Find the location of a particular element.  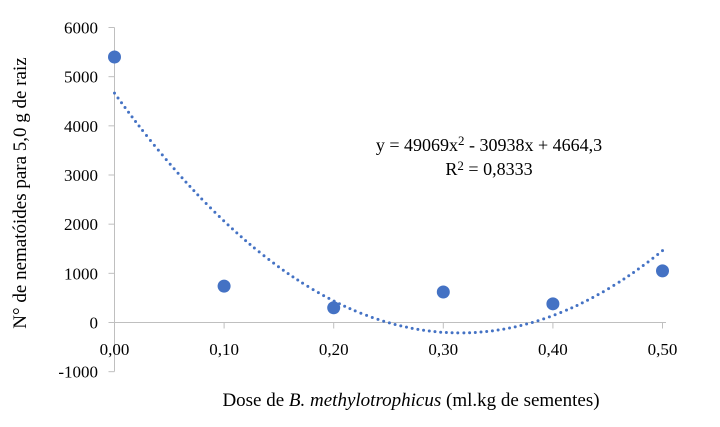

x-tick-label: 0,30 is located at coordinates (443, 349).